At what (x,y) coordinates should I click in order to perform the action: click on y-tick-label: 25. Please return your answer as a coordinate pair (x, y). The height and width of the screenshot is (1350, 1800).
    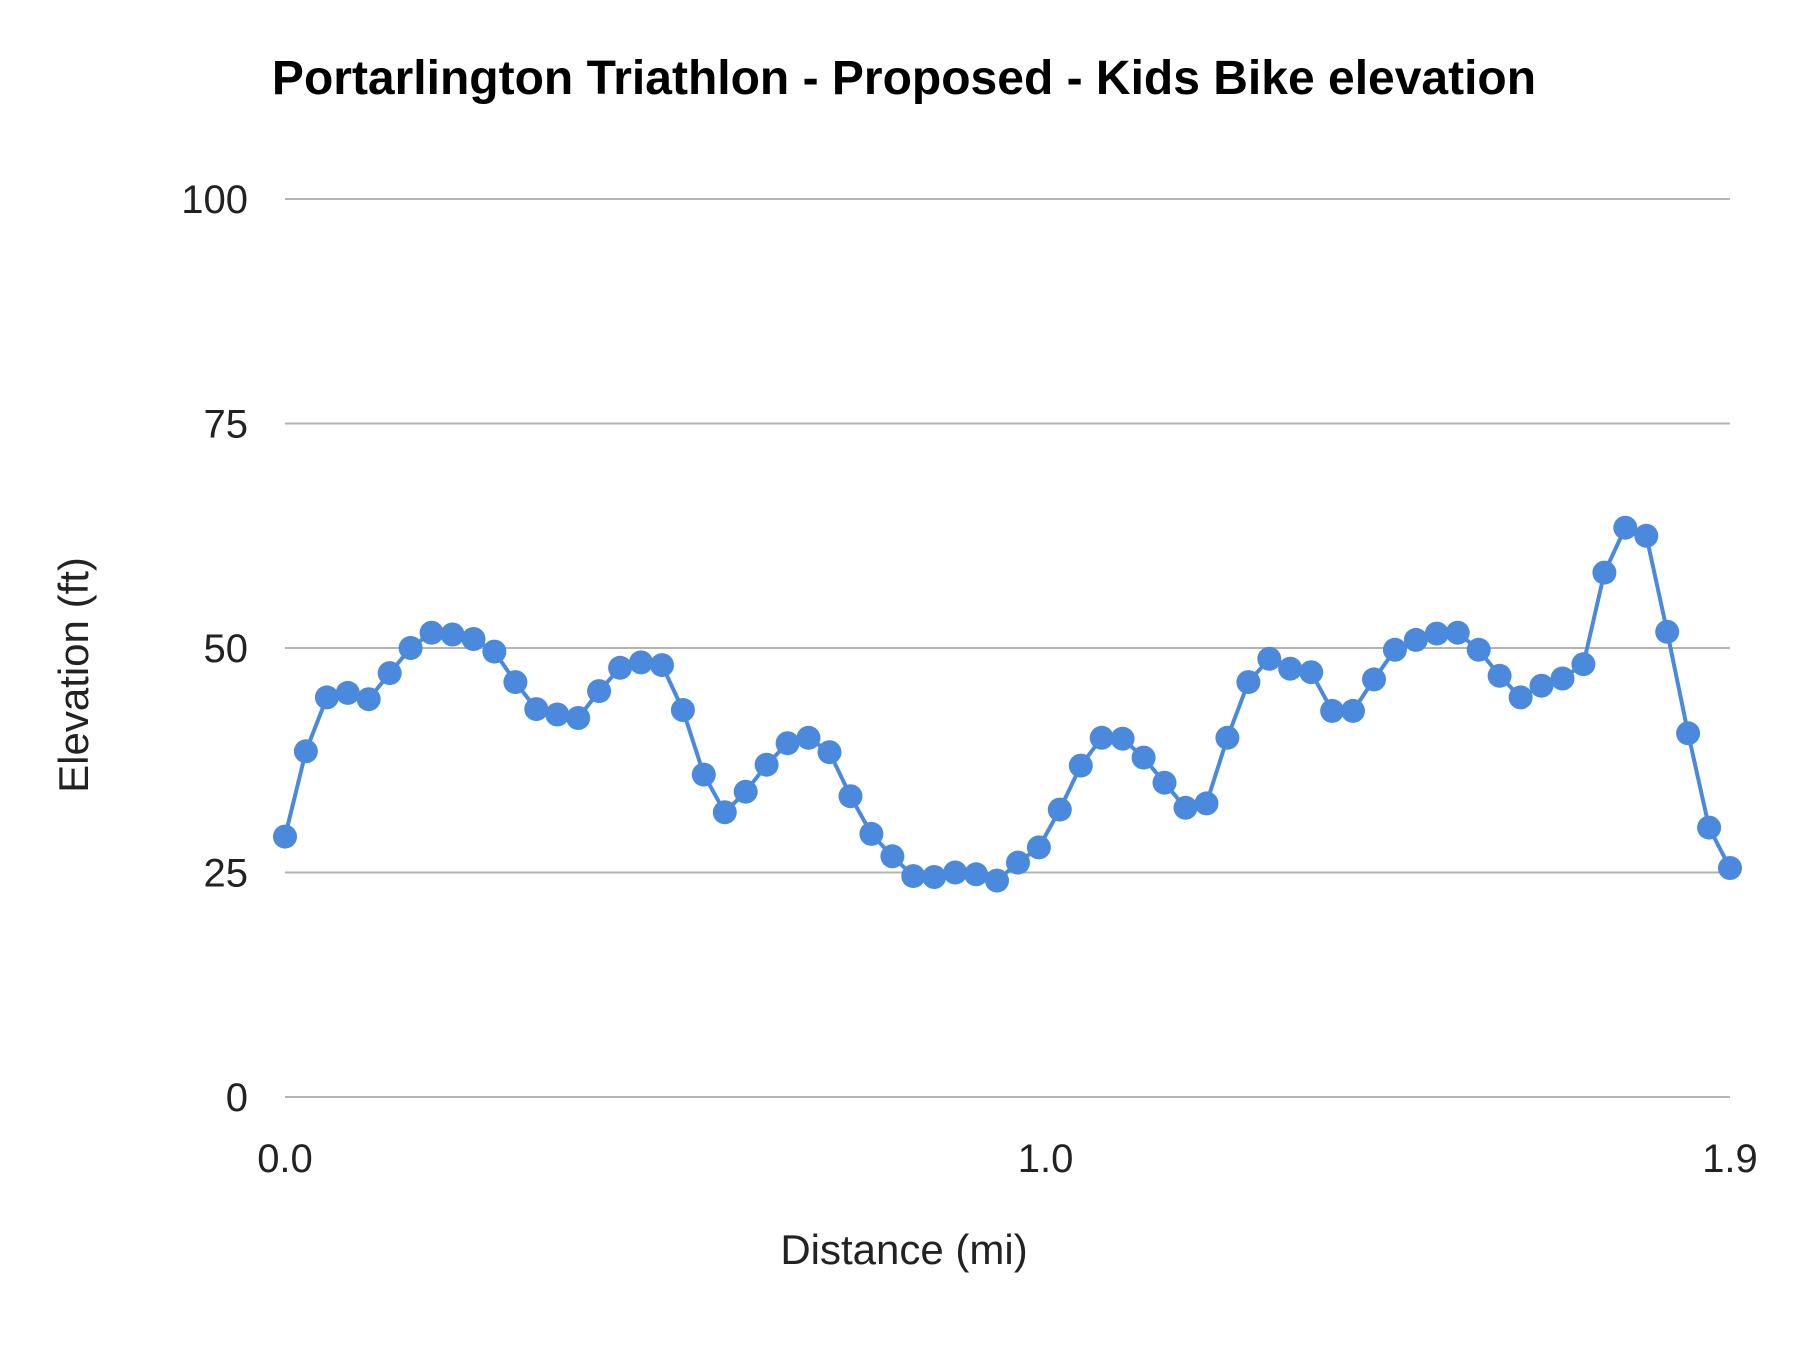
    Looking at the image, I should click on (226, 874).